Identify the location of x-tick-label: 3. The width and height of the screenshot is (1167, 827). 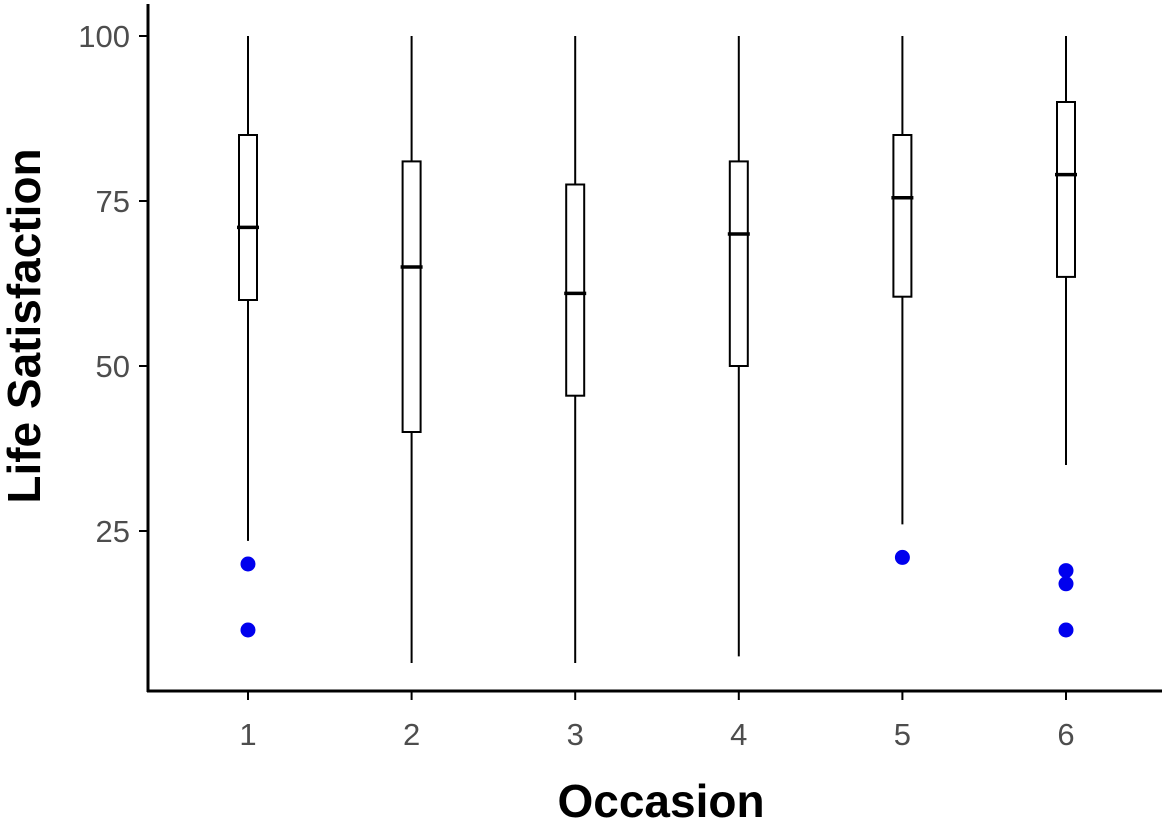
(575, 734).